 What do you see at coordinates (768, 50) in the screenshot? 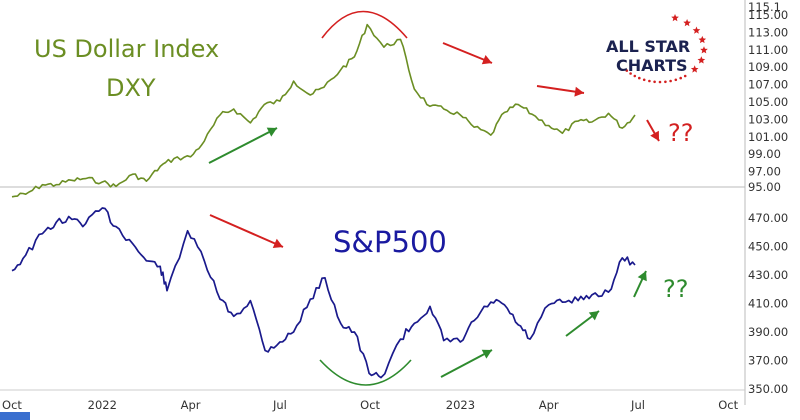
I see `dxy-tick-label: 111.00` at bounding box center [768, 50].